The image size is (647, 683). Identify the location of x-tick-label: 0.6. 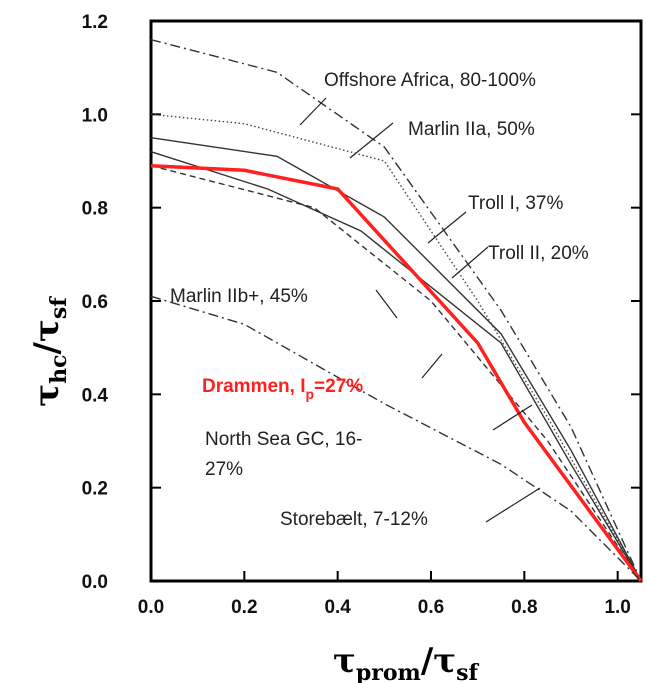
(431, 607).